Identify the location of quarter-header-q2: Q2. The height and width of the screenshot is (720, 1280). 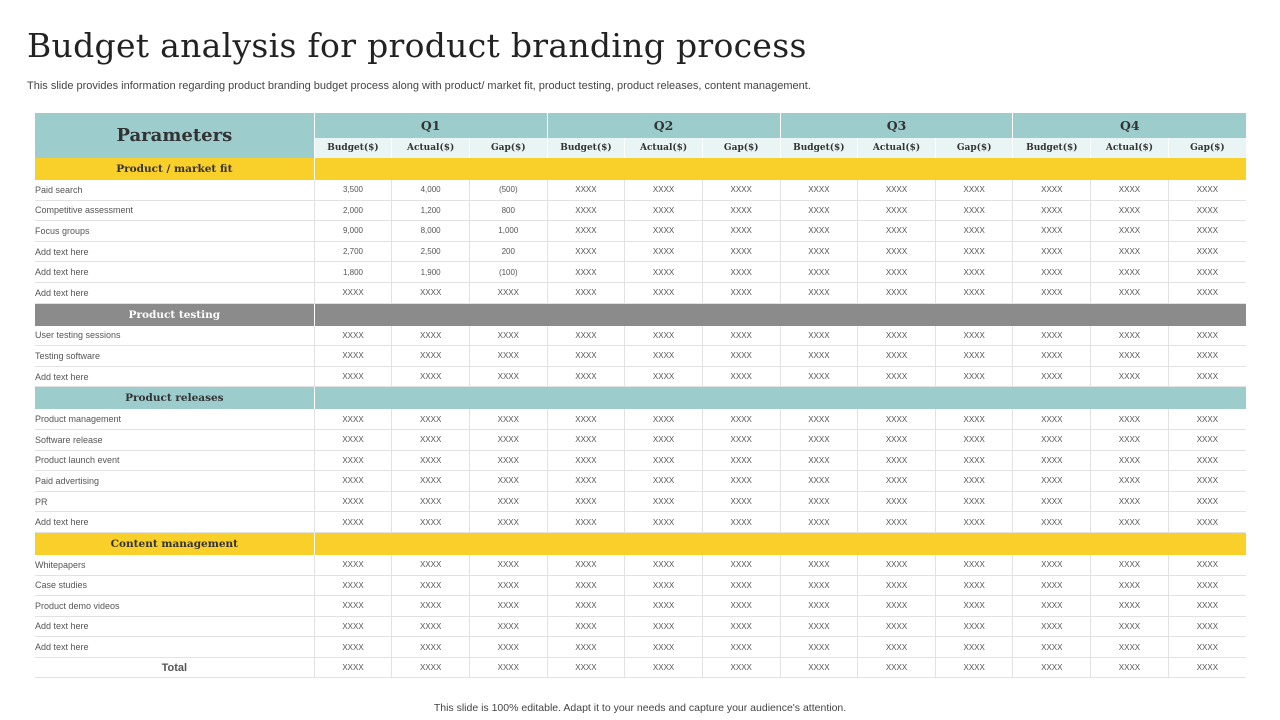
(663, 125).